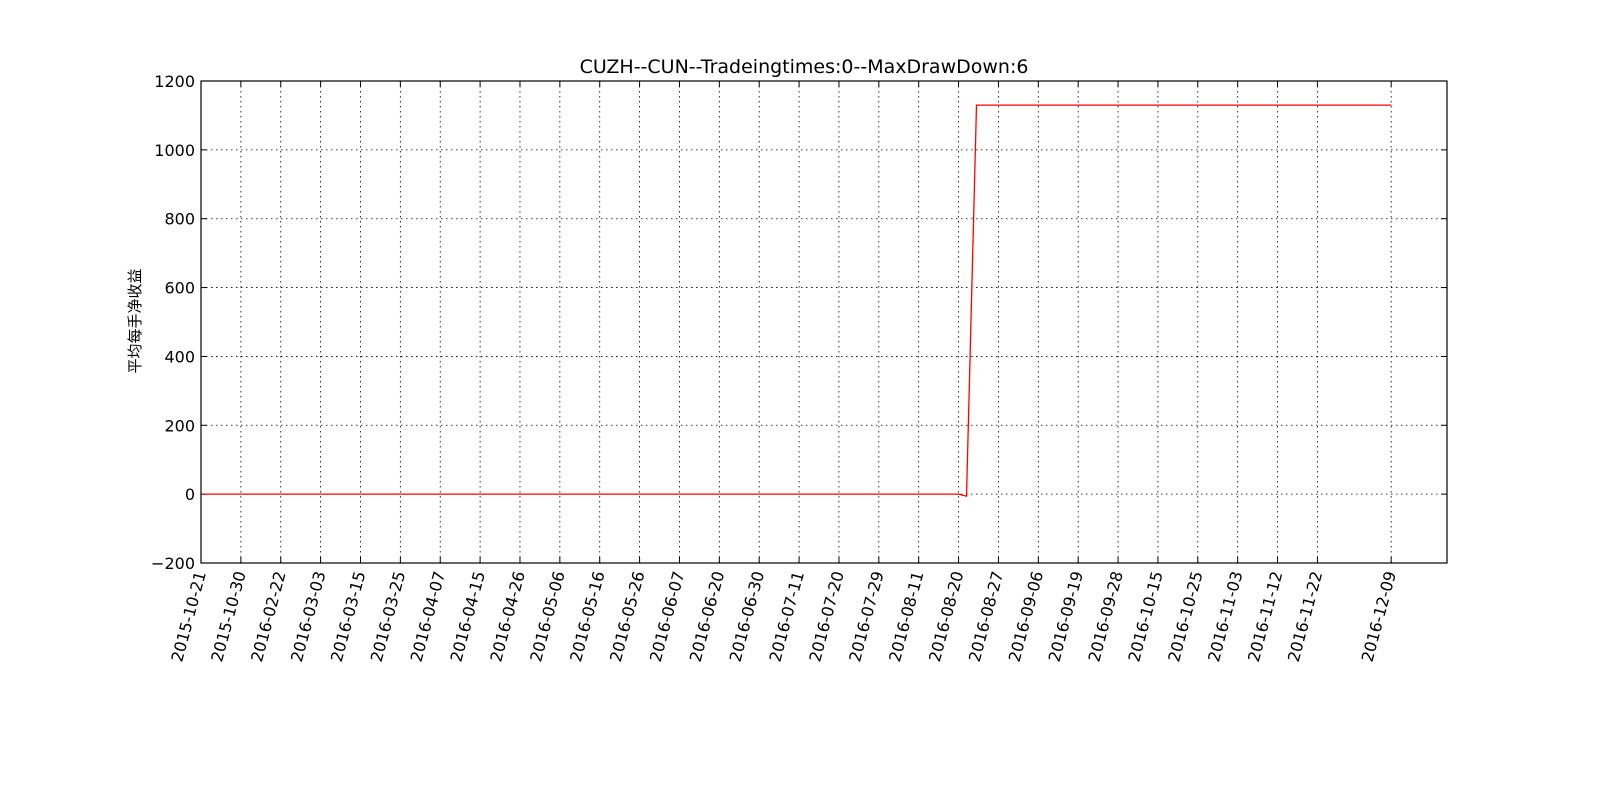  Describe the element at coordinates (1185, 616) in the screenshot. I see `x-tick-label: 2016-10-25` at that location.